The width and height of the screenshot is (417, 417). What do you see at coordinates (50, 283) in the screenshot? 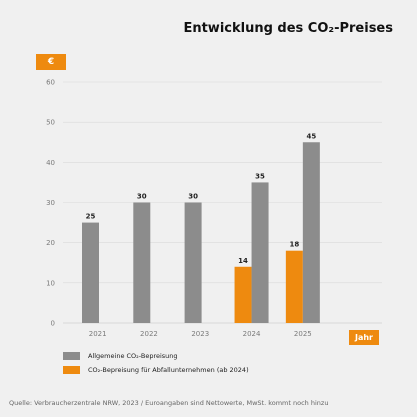
I see `y-tick-label: 10` at bounding box center [50, 283].